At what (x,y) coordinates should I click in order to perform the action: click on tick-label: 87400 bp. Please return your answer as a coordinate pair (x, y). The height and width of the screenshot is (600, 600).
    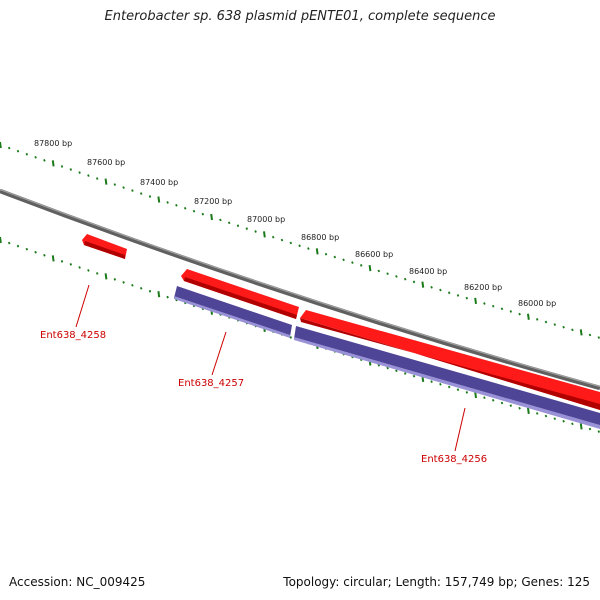
    Looking at the image, I should click on (159, 182).